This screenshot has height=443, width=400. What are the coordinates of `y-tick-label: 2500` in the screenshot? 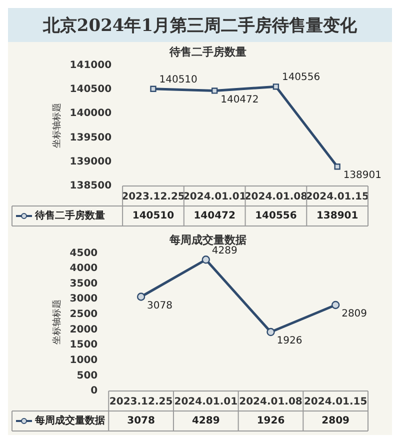 It's located at (84, 314).